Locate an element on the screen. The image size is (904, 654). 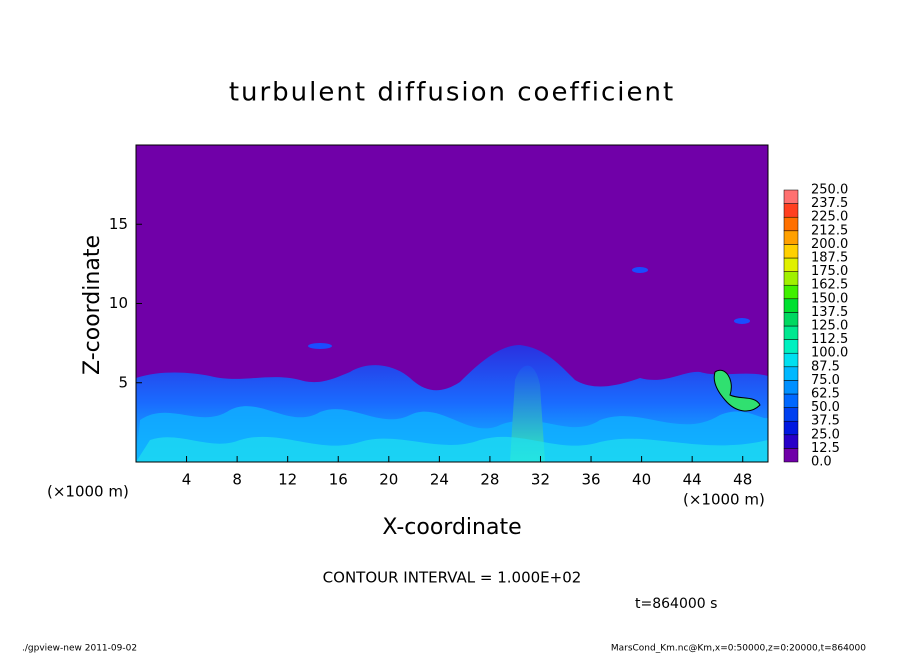
colorbar-label: 87.5 is located at coordinates (825, 366).